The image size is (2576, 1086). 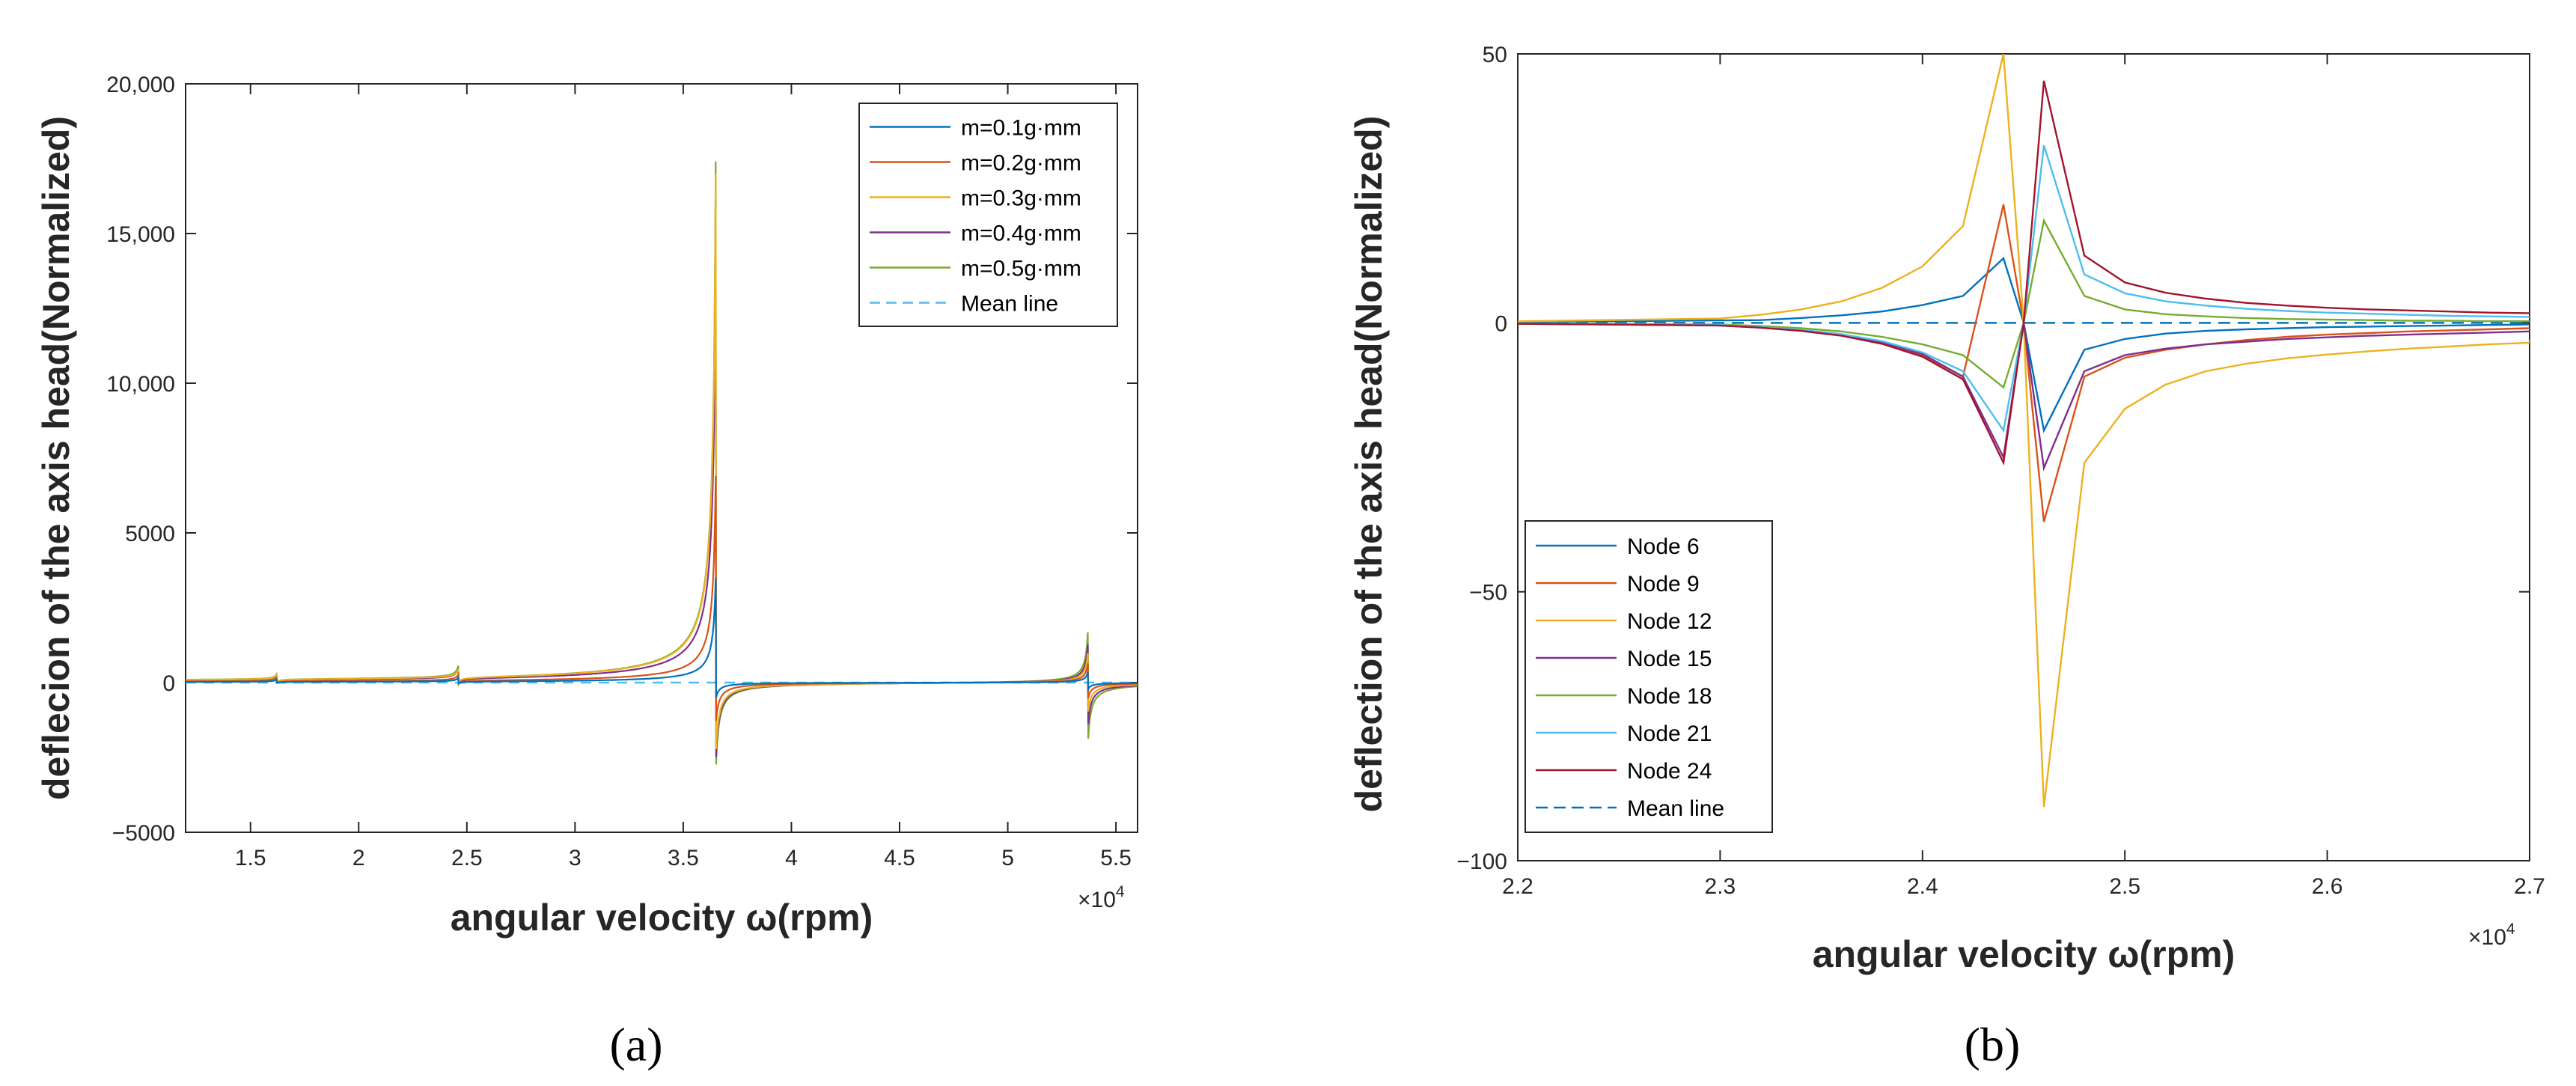 What do you see at coordinates (1021, 199) in the screenshot?
I see `legend-entry-label: m=0.3g·mm` at bounding box center [1021, 199].